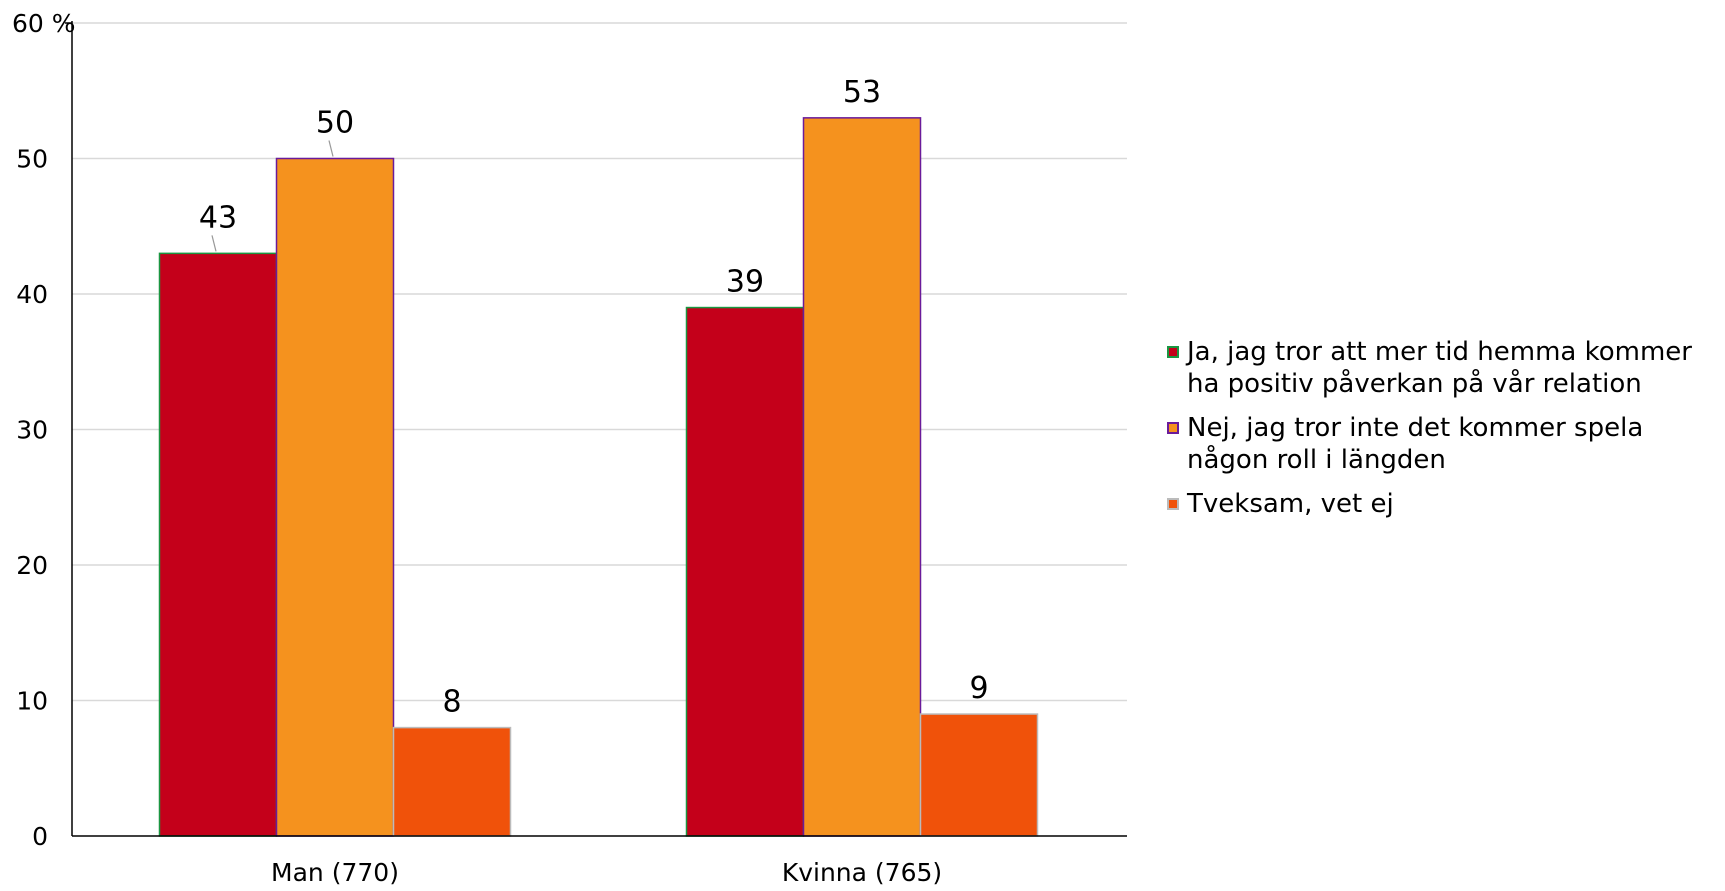 The image size is (1725, 891). Describe the element at coordinates (745, 282) in the screenshot. I see `data-label: 39` at that location.